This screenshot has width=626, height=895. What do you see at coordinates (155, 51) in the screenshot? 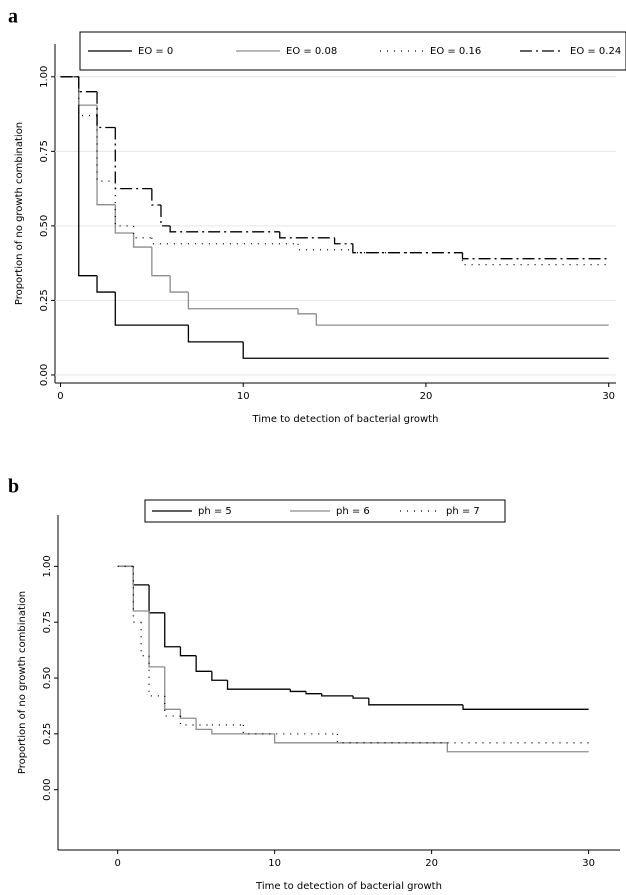
I see `legend-label: EO = 0` at bounding box center [155, 51].